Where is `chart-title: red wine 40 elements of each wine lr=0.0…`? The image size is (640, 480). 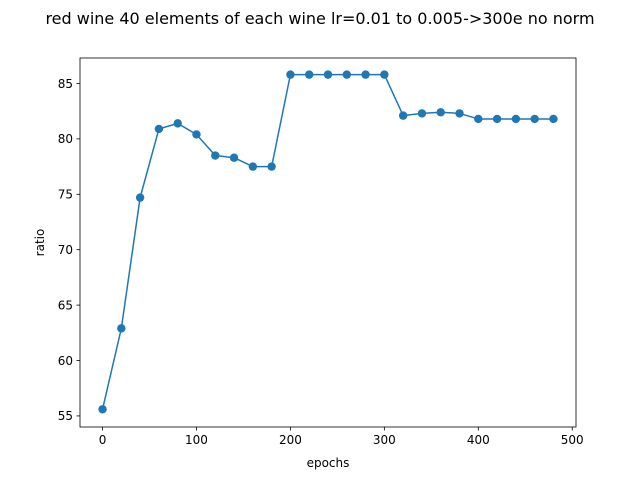 chart-title: red wine 40 elements of each wine lr=0.0… is located at coordinates (319, 18).